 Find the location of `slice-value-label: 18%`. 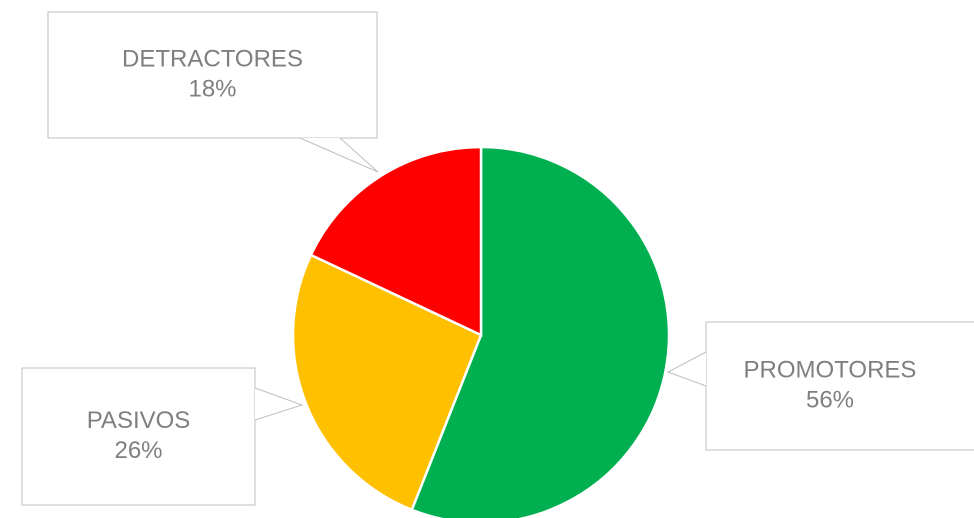

slice-value-label: 18% is located at coordinates (212, 88).